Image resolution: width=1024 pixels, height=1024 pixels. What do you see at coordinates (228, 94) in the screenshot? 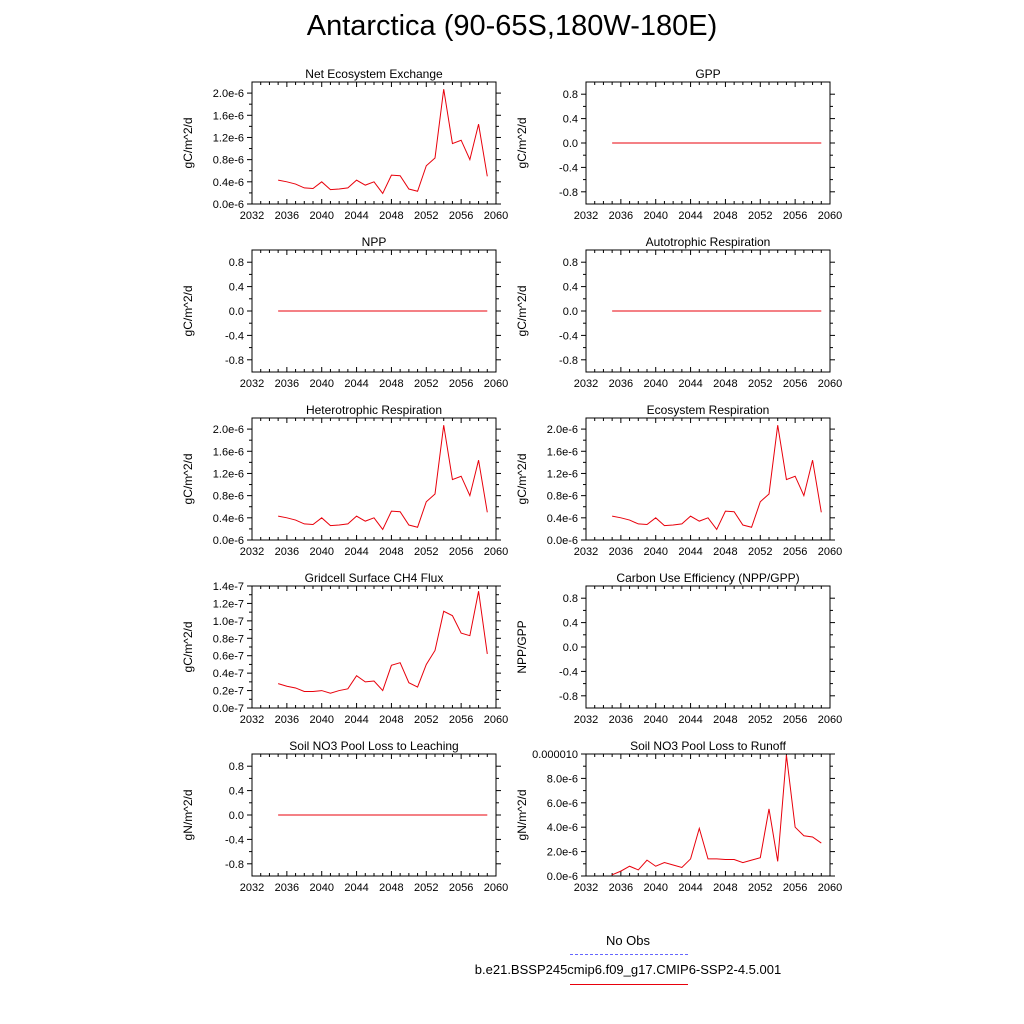
I see `y-tick-label: 2.0e-6` at bounding box center [228, 94].